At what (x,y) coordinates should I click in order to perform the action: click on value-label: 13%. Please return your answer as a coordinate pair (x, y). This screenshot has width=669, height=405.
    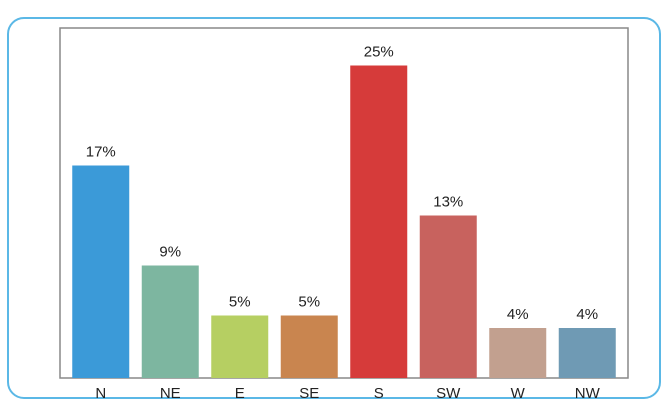
    Looking at the image, I should click on (448, 201).